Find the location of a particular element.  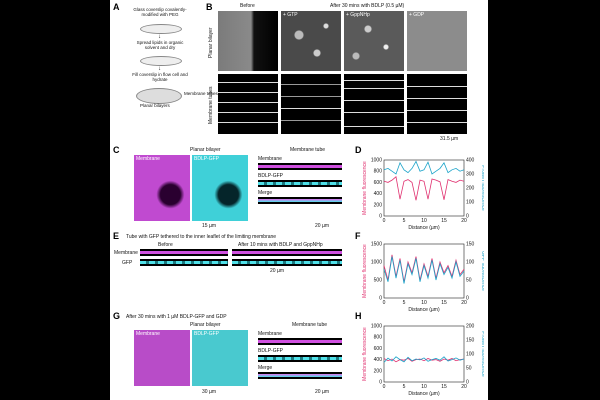

plot-frame is located at coordinates (424, 271).